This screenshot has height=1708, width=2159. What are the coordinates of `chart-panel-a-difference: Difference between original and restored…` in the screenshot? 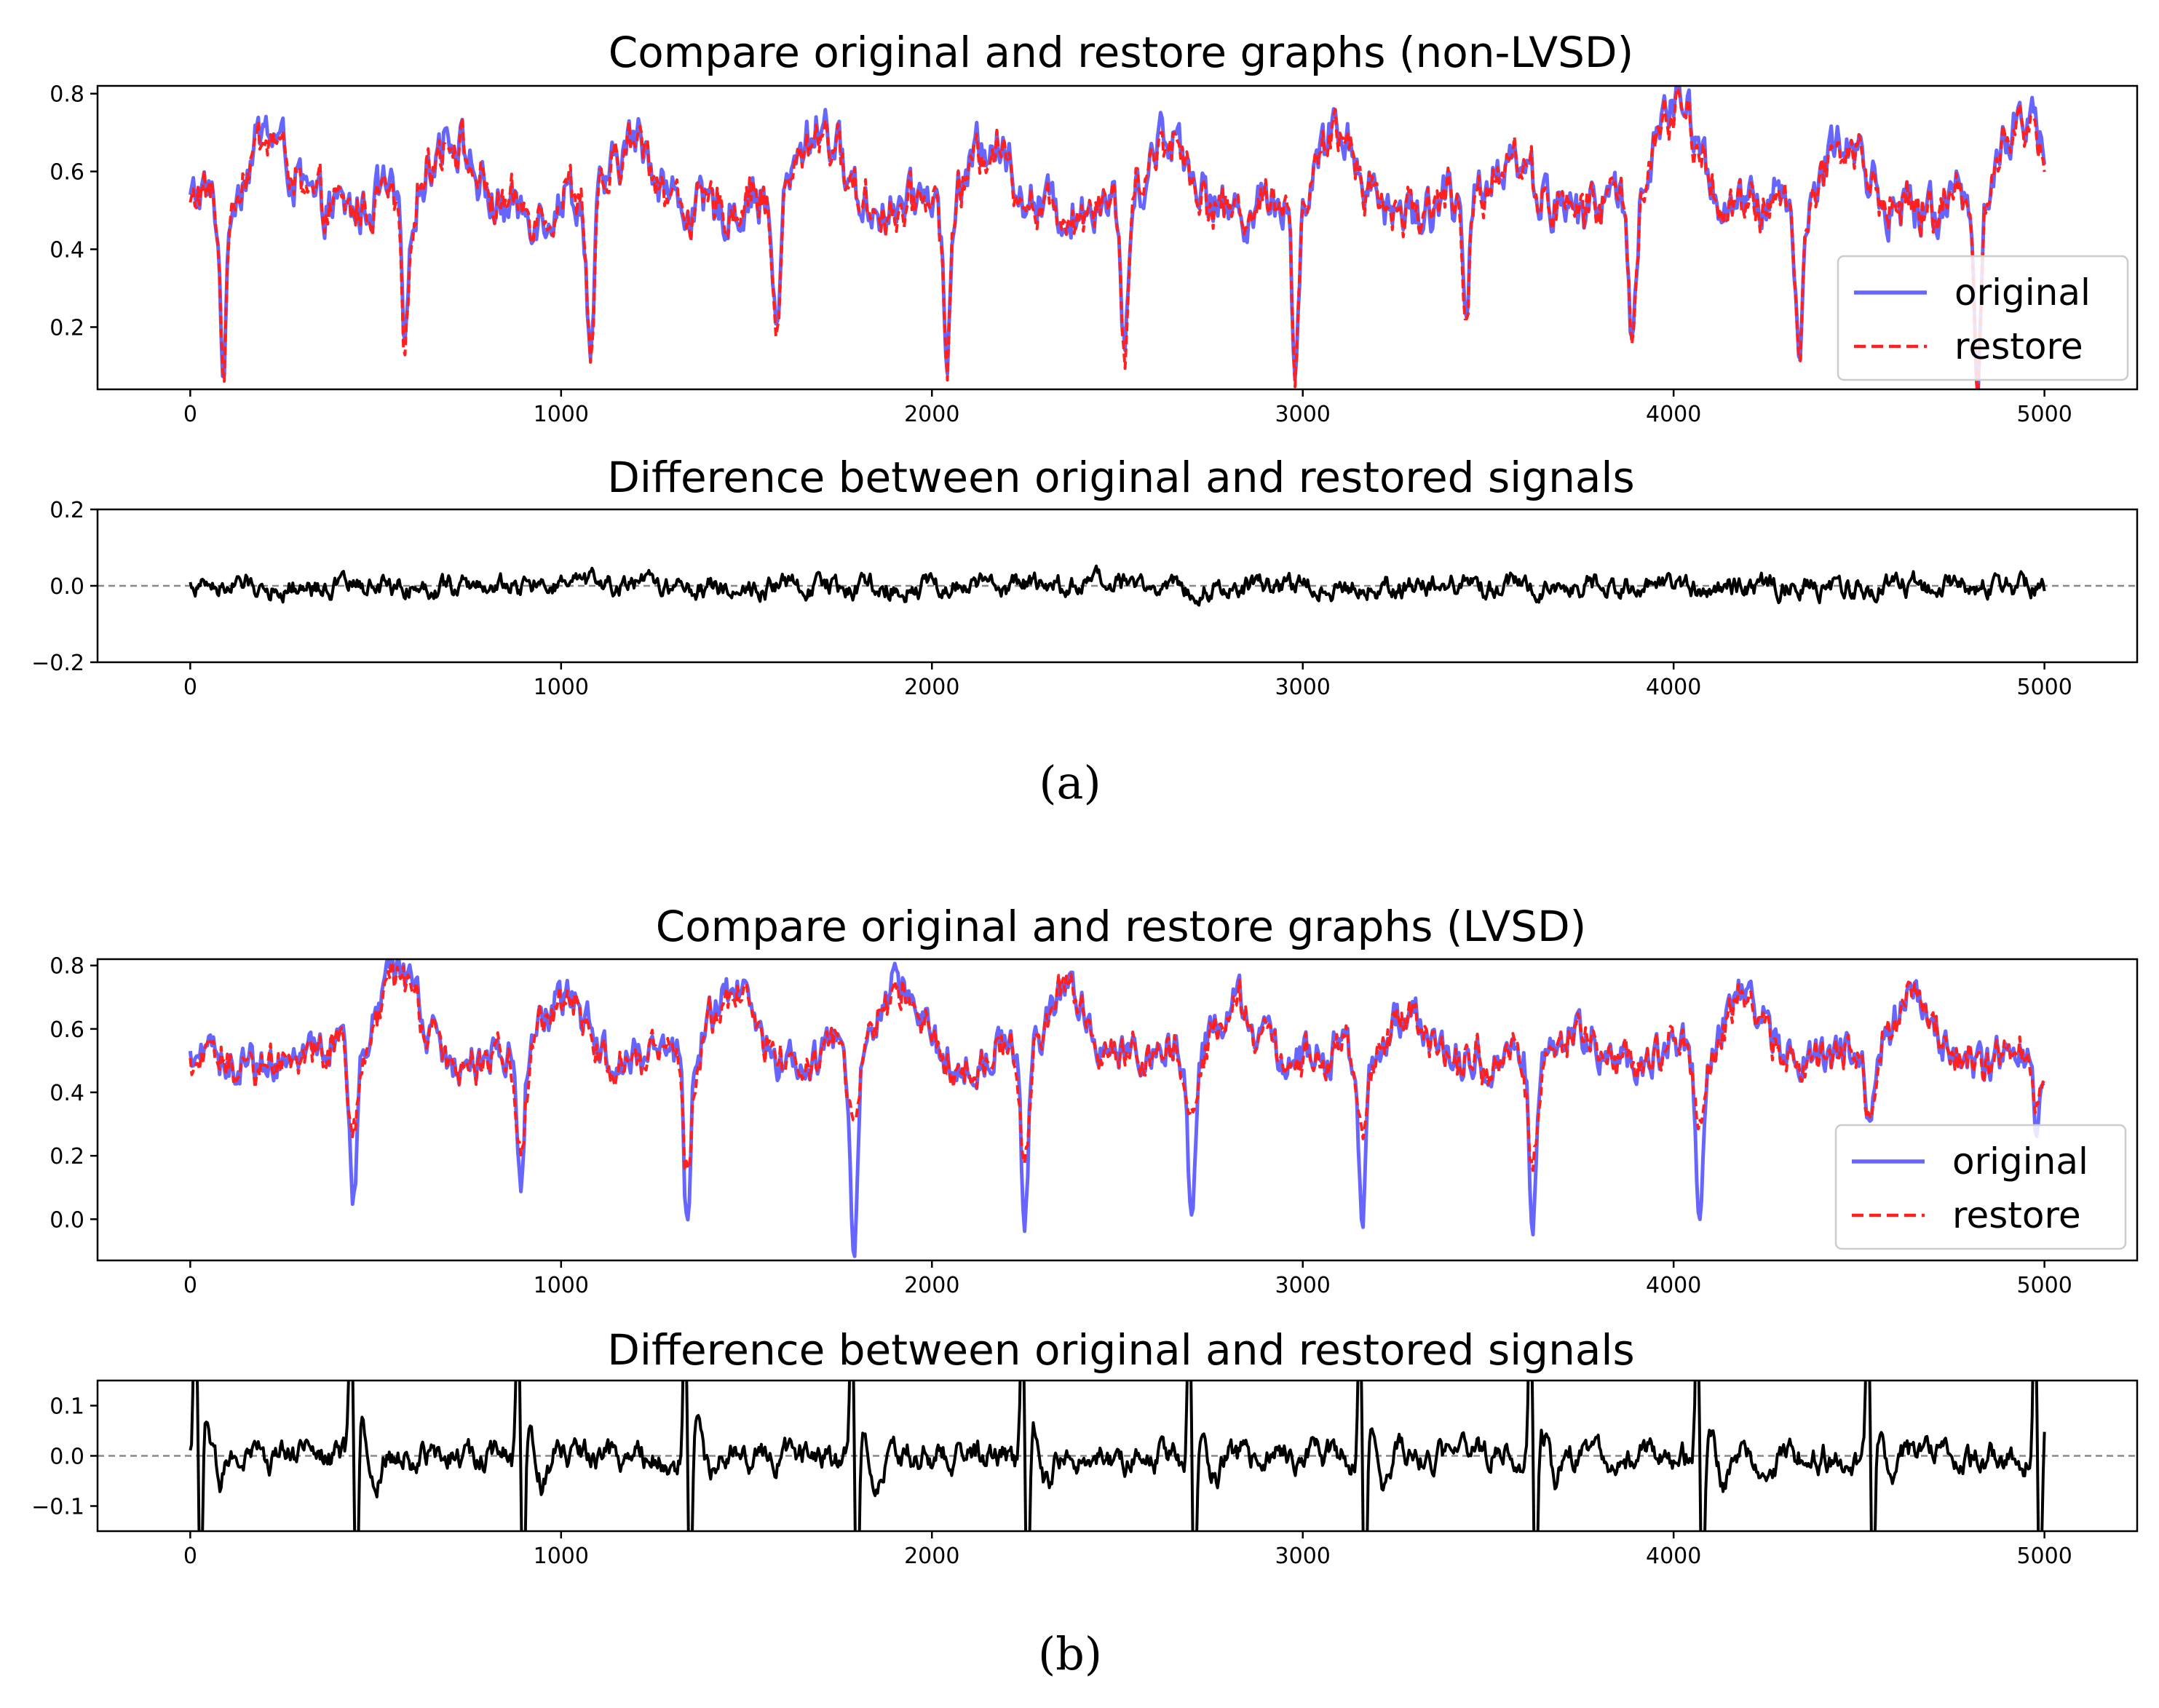 It's located at (1085, 576).